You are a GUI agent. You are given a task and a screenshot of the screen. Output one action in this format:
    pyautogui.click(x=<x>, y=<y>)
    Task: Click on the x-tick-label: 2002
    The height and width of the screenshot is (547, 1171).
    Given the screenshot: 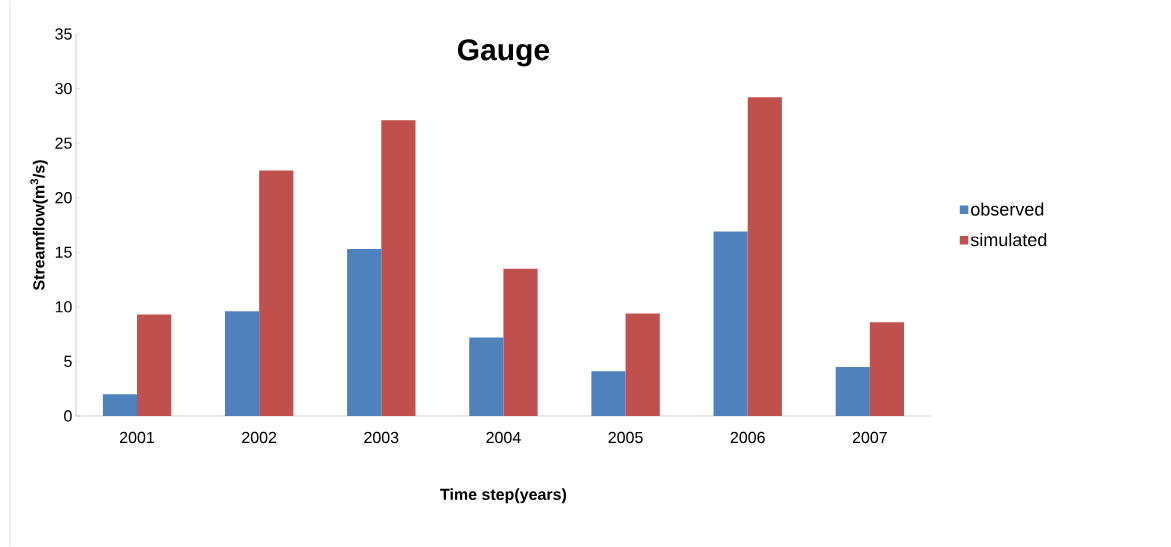 What is the action you would take?
    pyautogui.click(x=259, y=437)
    